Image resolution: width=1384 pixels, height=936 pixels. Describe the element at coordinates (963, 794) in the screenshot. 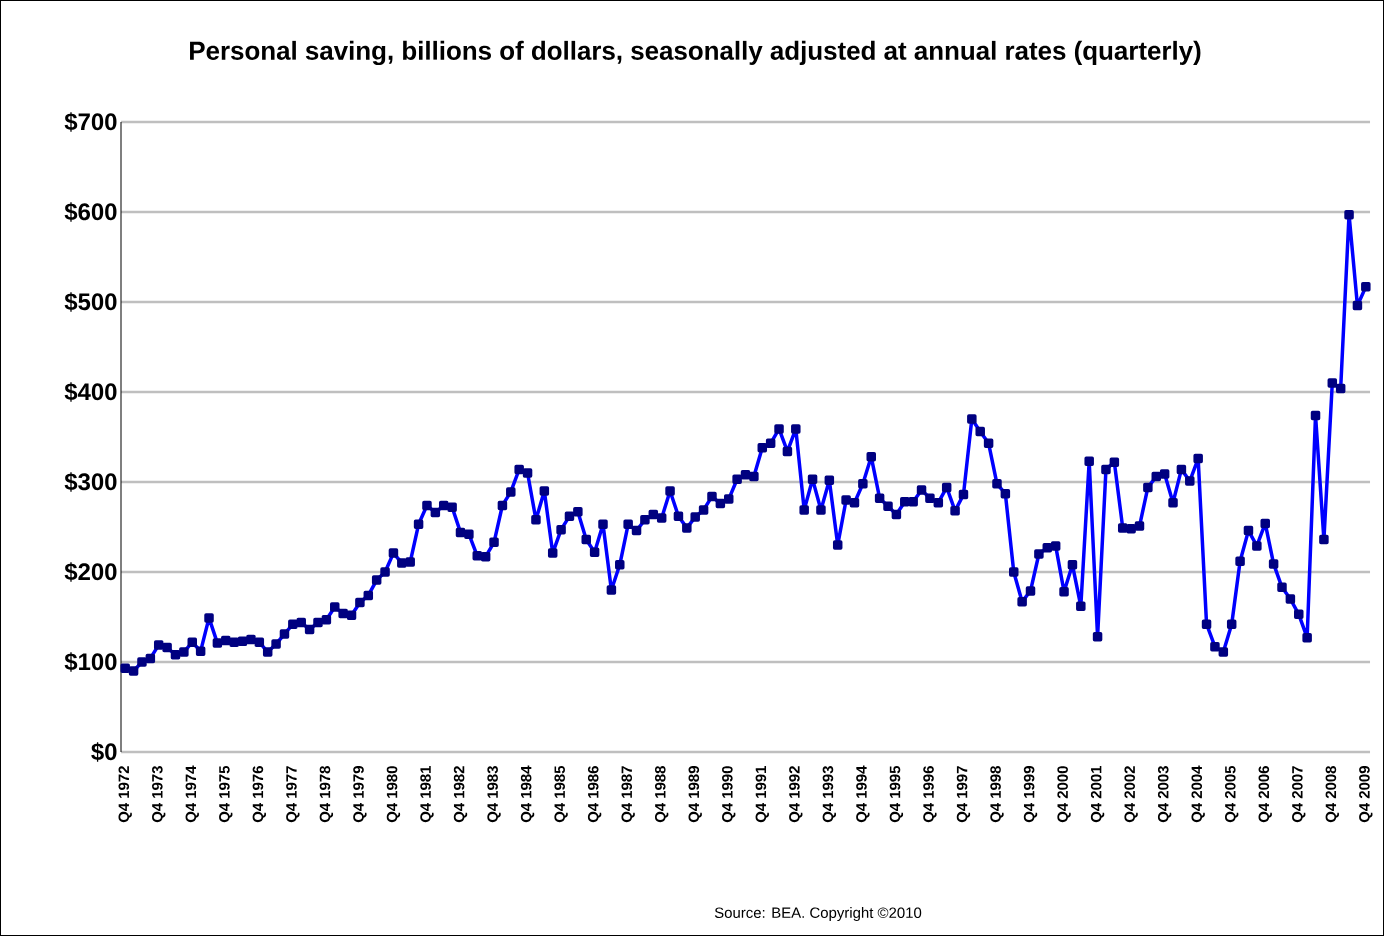

I see `x-tick-label: Q4 1997` at that location.